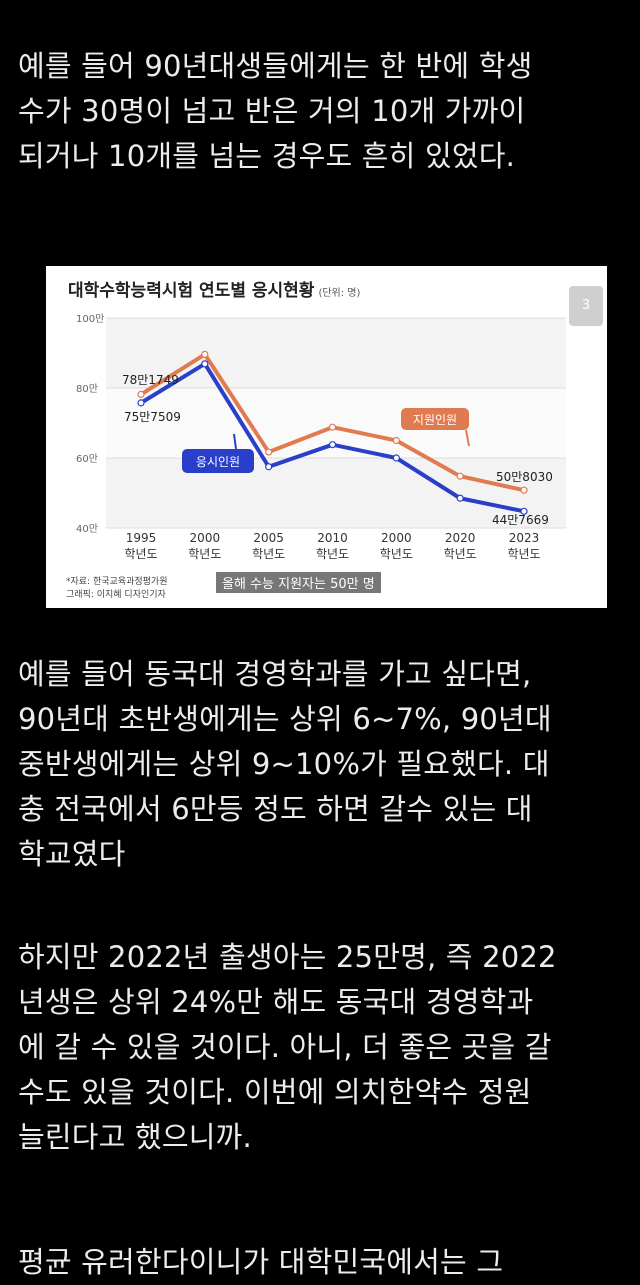 The image size is (640, 1285). What do you see at coordinates (268, 538) in the screenshot?
I see `x-tick-label: 2005` at bounding box center [268, 538].